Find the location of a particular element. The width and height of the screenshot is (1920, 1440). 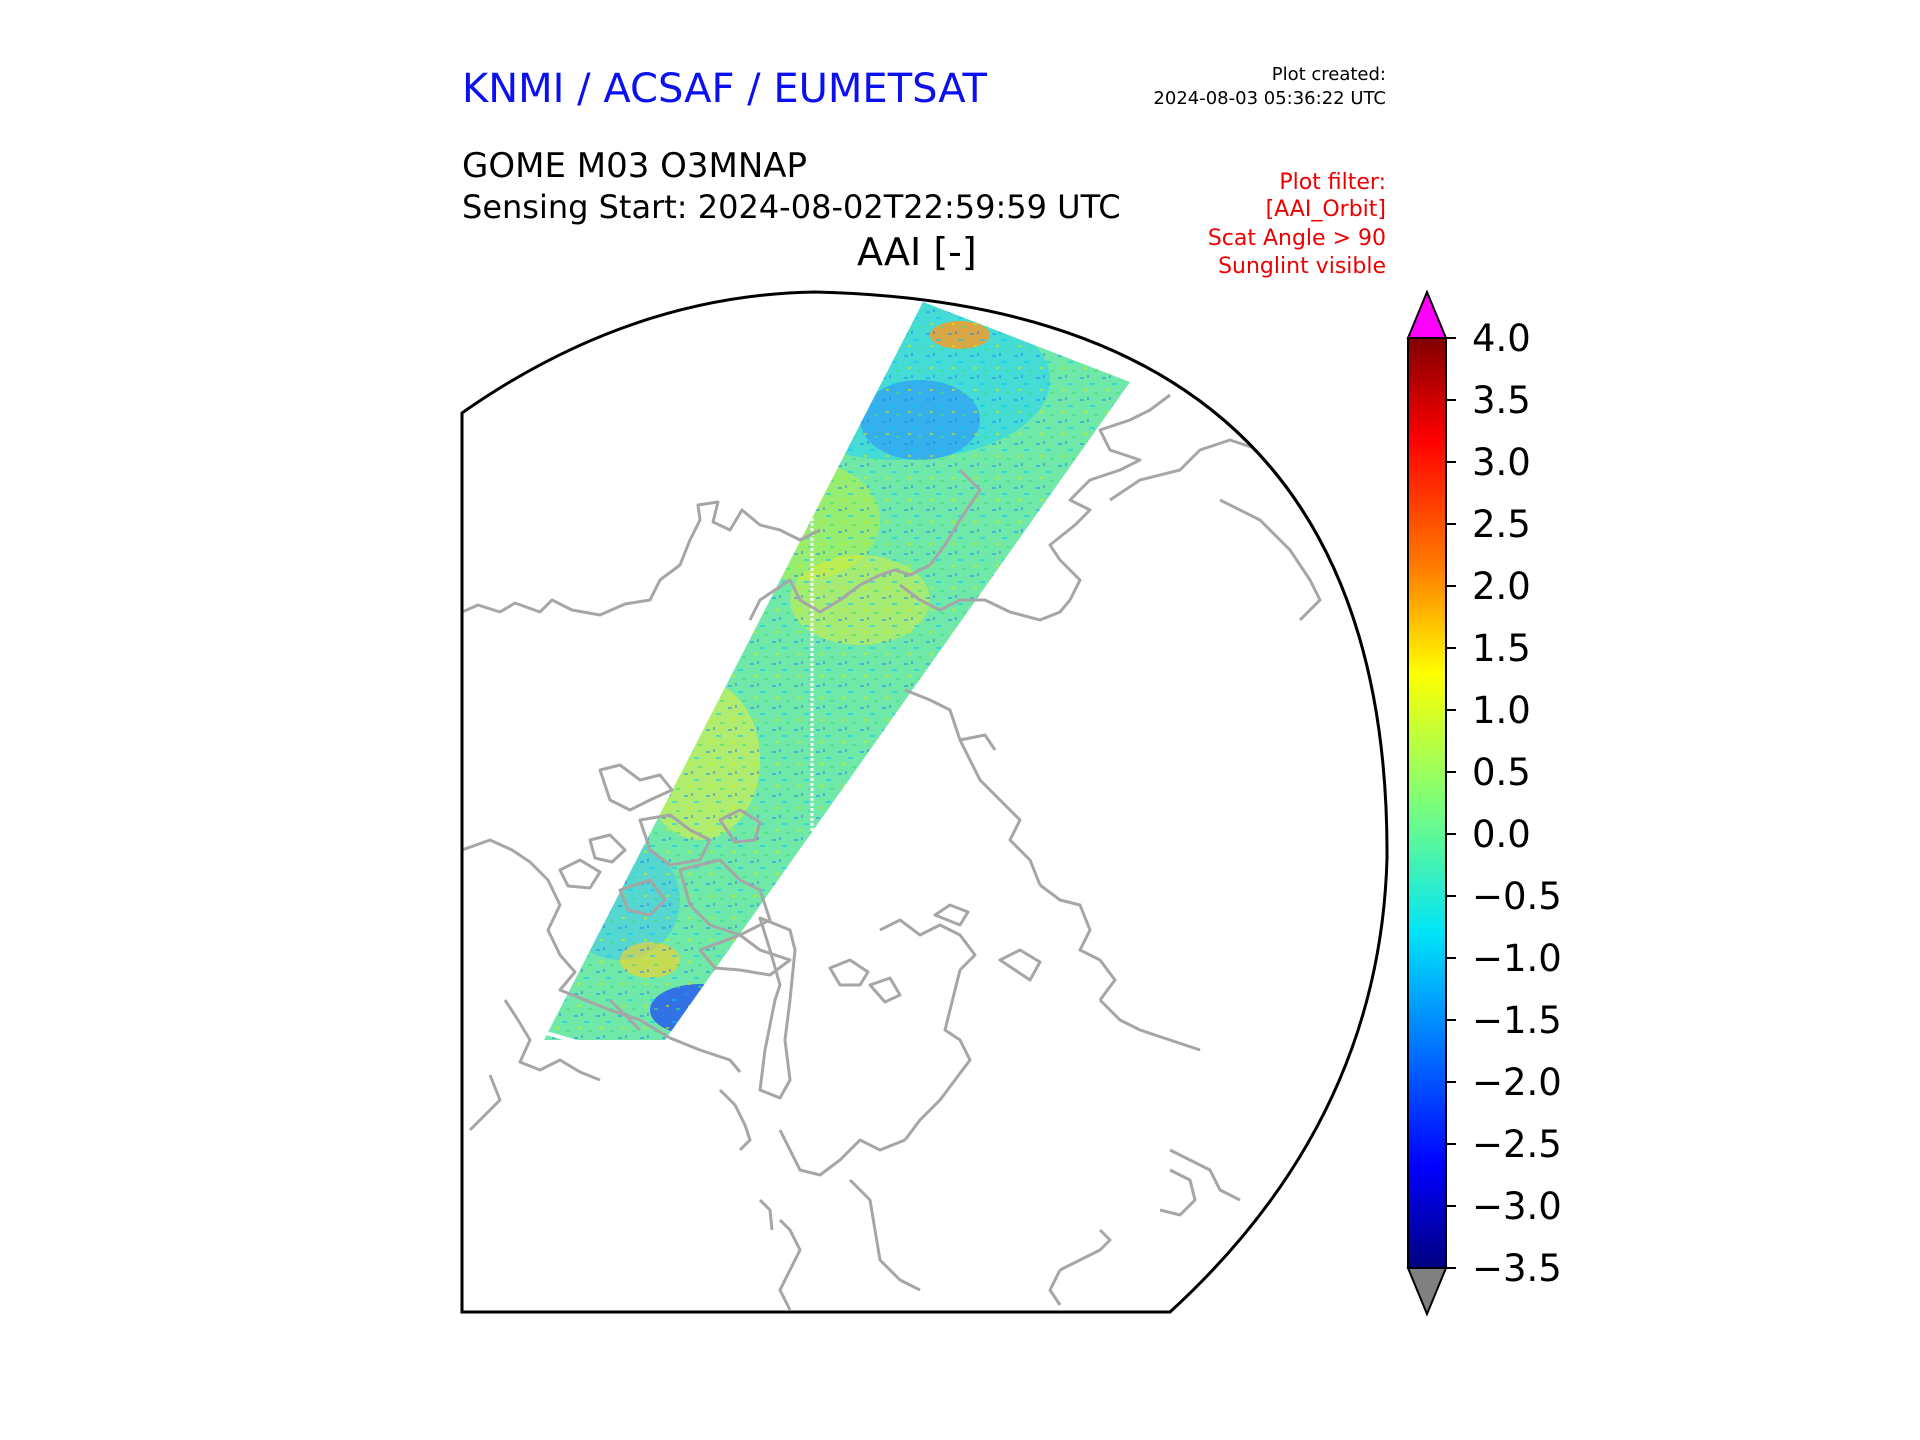

colorbar-tick-label: 2.5 is located at coordinates (1501, 524).